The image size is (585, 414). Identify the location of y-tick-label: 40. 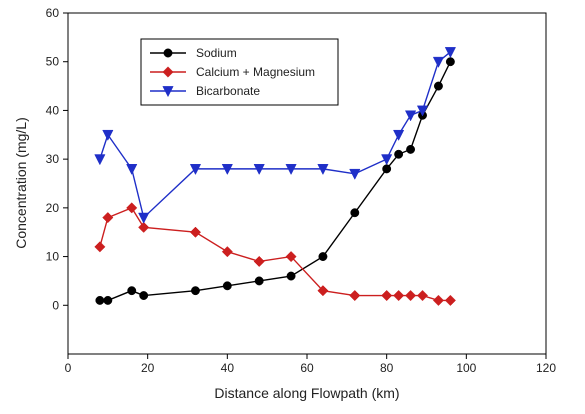
(53, 110).